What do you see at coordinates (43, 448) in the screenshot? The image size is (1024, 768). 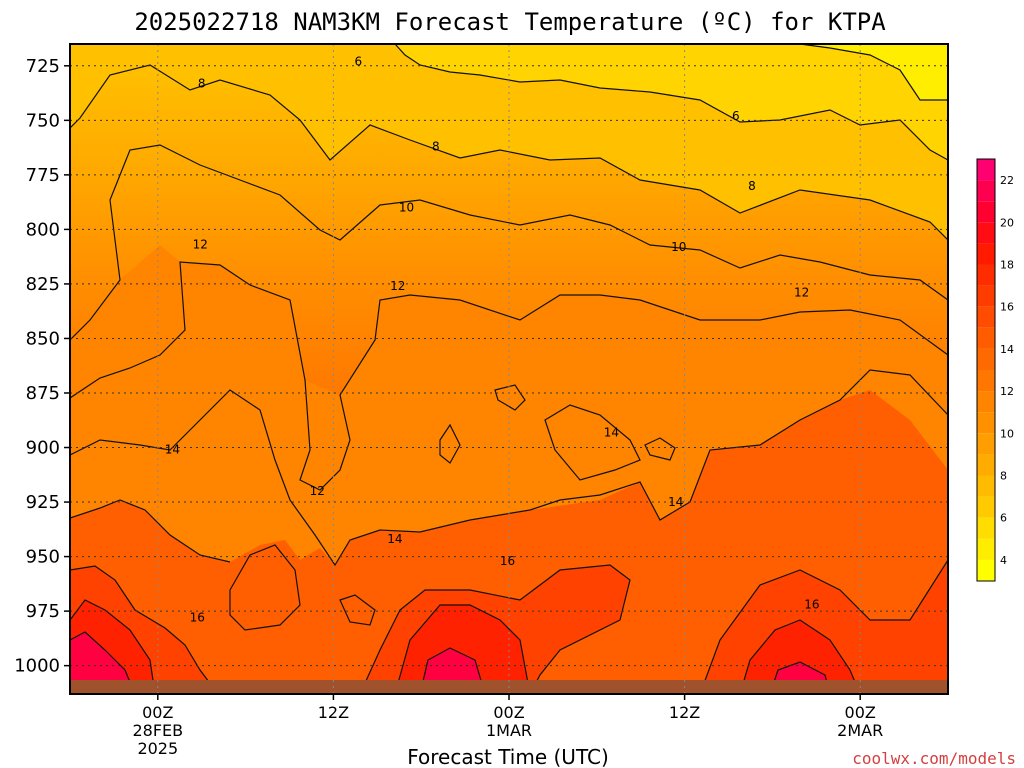 I see `y-tick-label: 900` at bounding box center [43, 448].